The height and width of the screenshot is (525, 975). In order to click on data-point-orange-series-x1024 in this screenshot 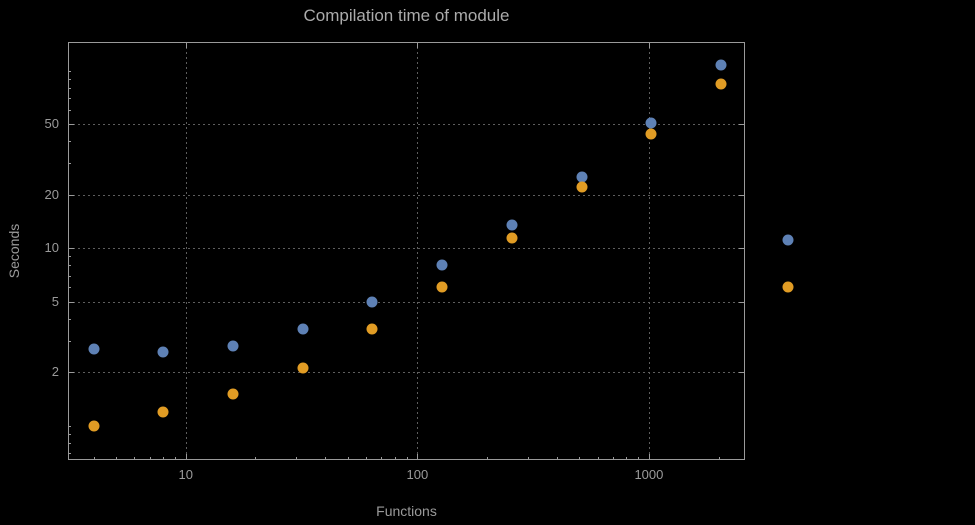, I will do `click(651, 134)`.